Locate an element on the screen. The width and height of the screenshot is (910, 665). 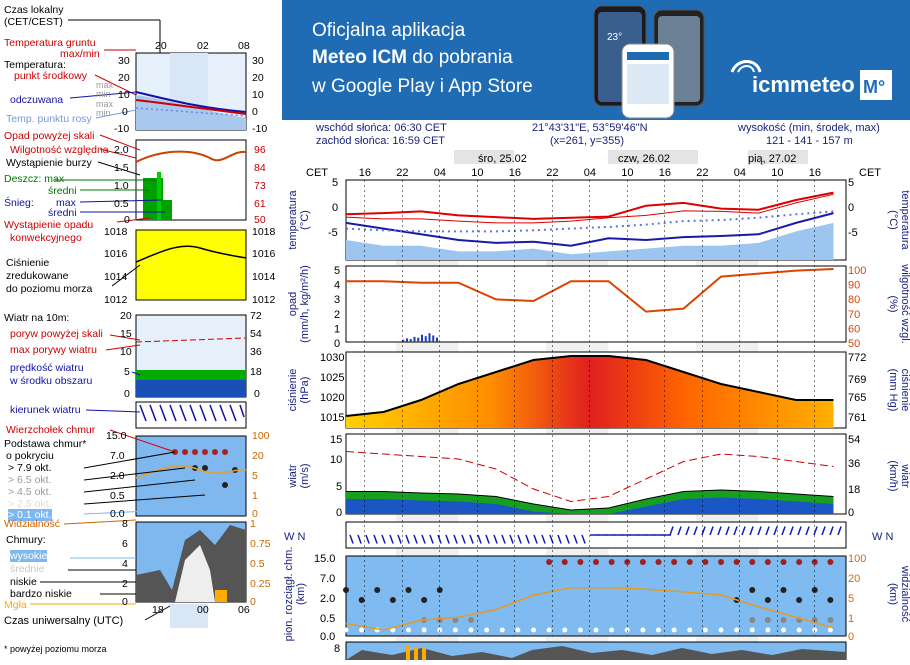
precip-tick-1: 1 is located at coordinates (337, 329).